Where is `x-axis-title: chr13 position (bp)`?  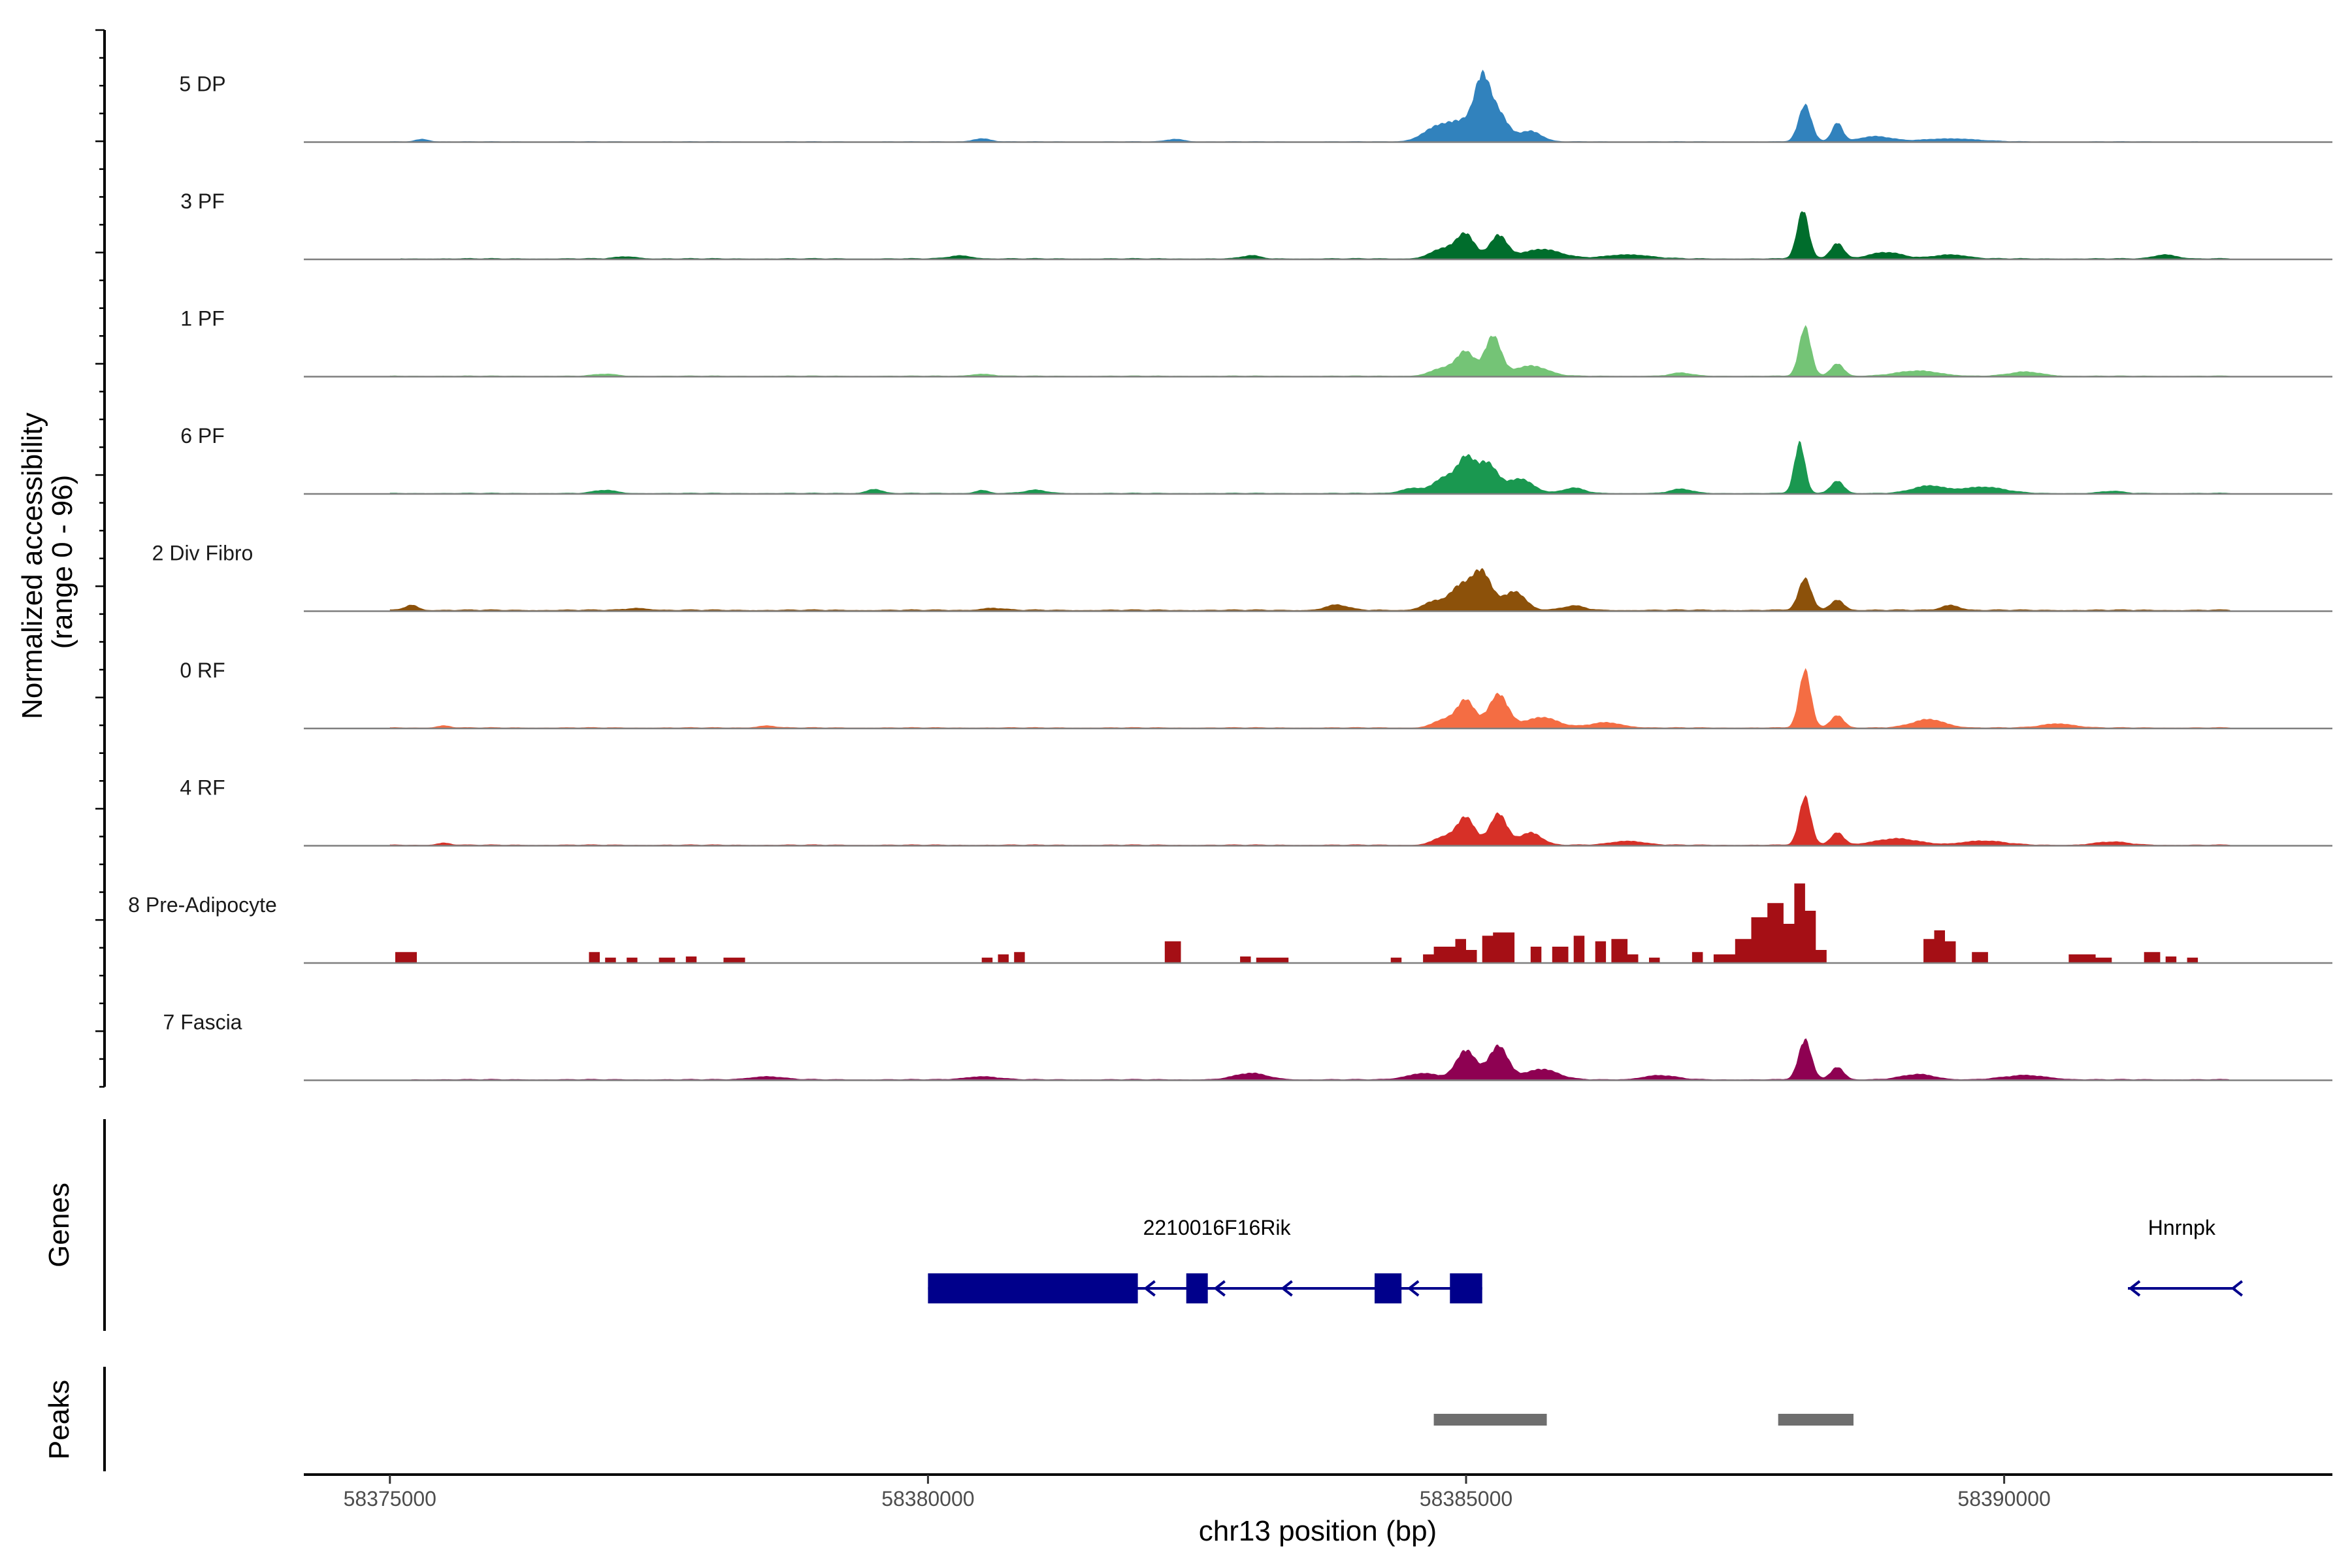
x-axis-title: chr13 position (bp) is located at coordinates (1318, 1531).